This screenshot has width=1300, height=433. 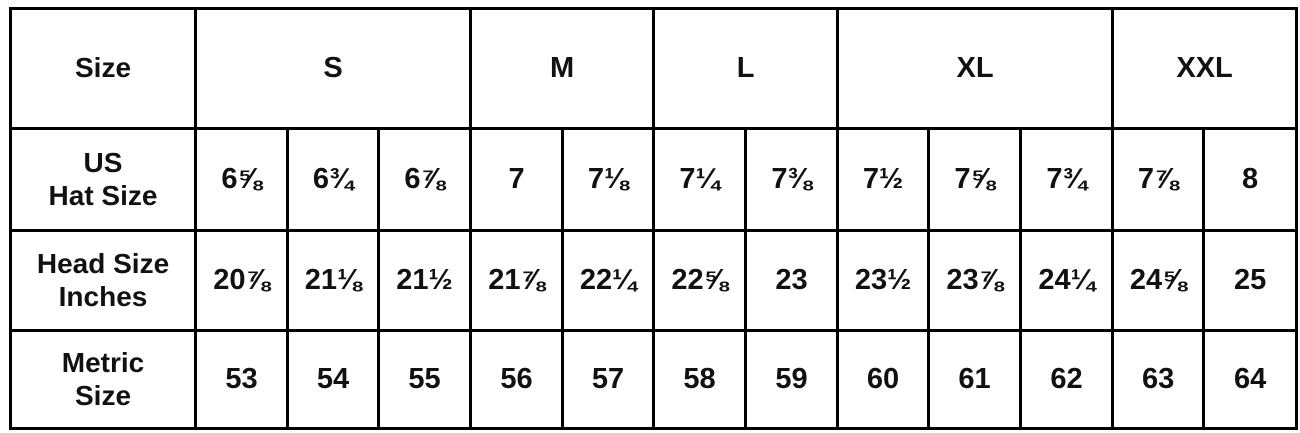 I want to click on table-cell: 58, so click(x=700, y=379).